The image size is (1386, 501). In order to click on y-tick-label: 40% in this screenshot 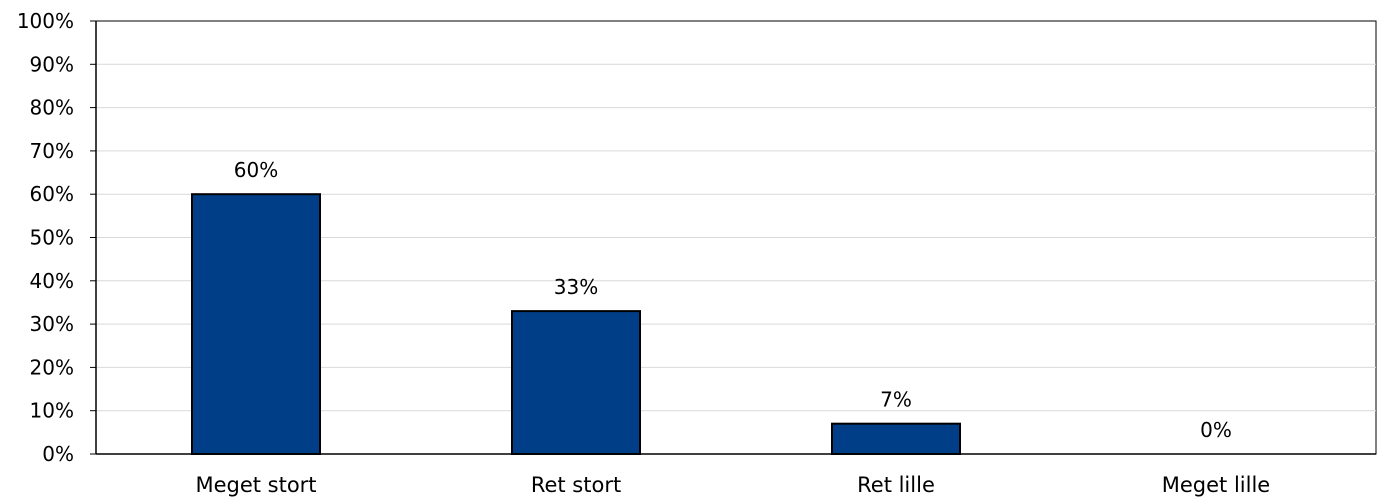, I will do `click(52, 281)`.